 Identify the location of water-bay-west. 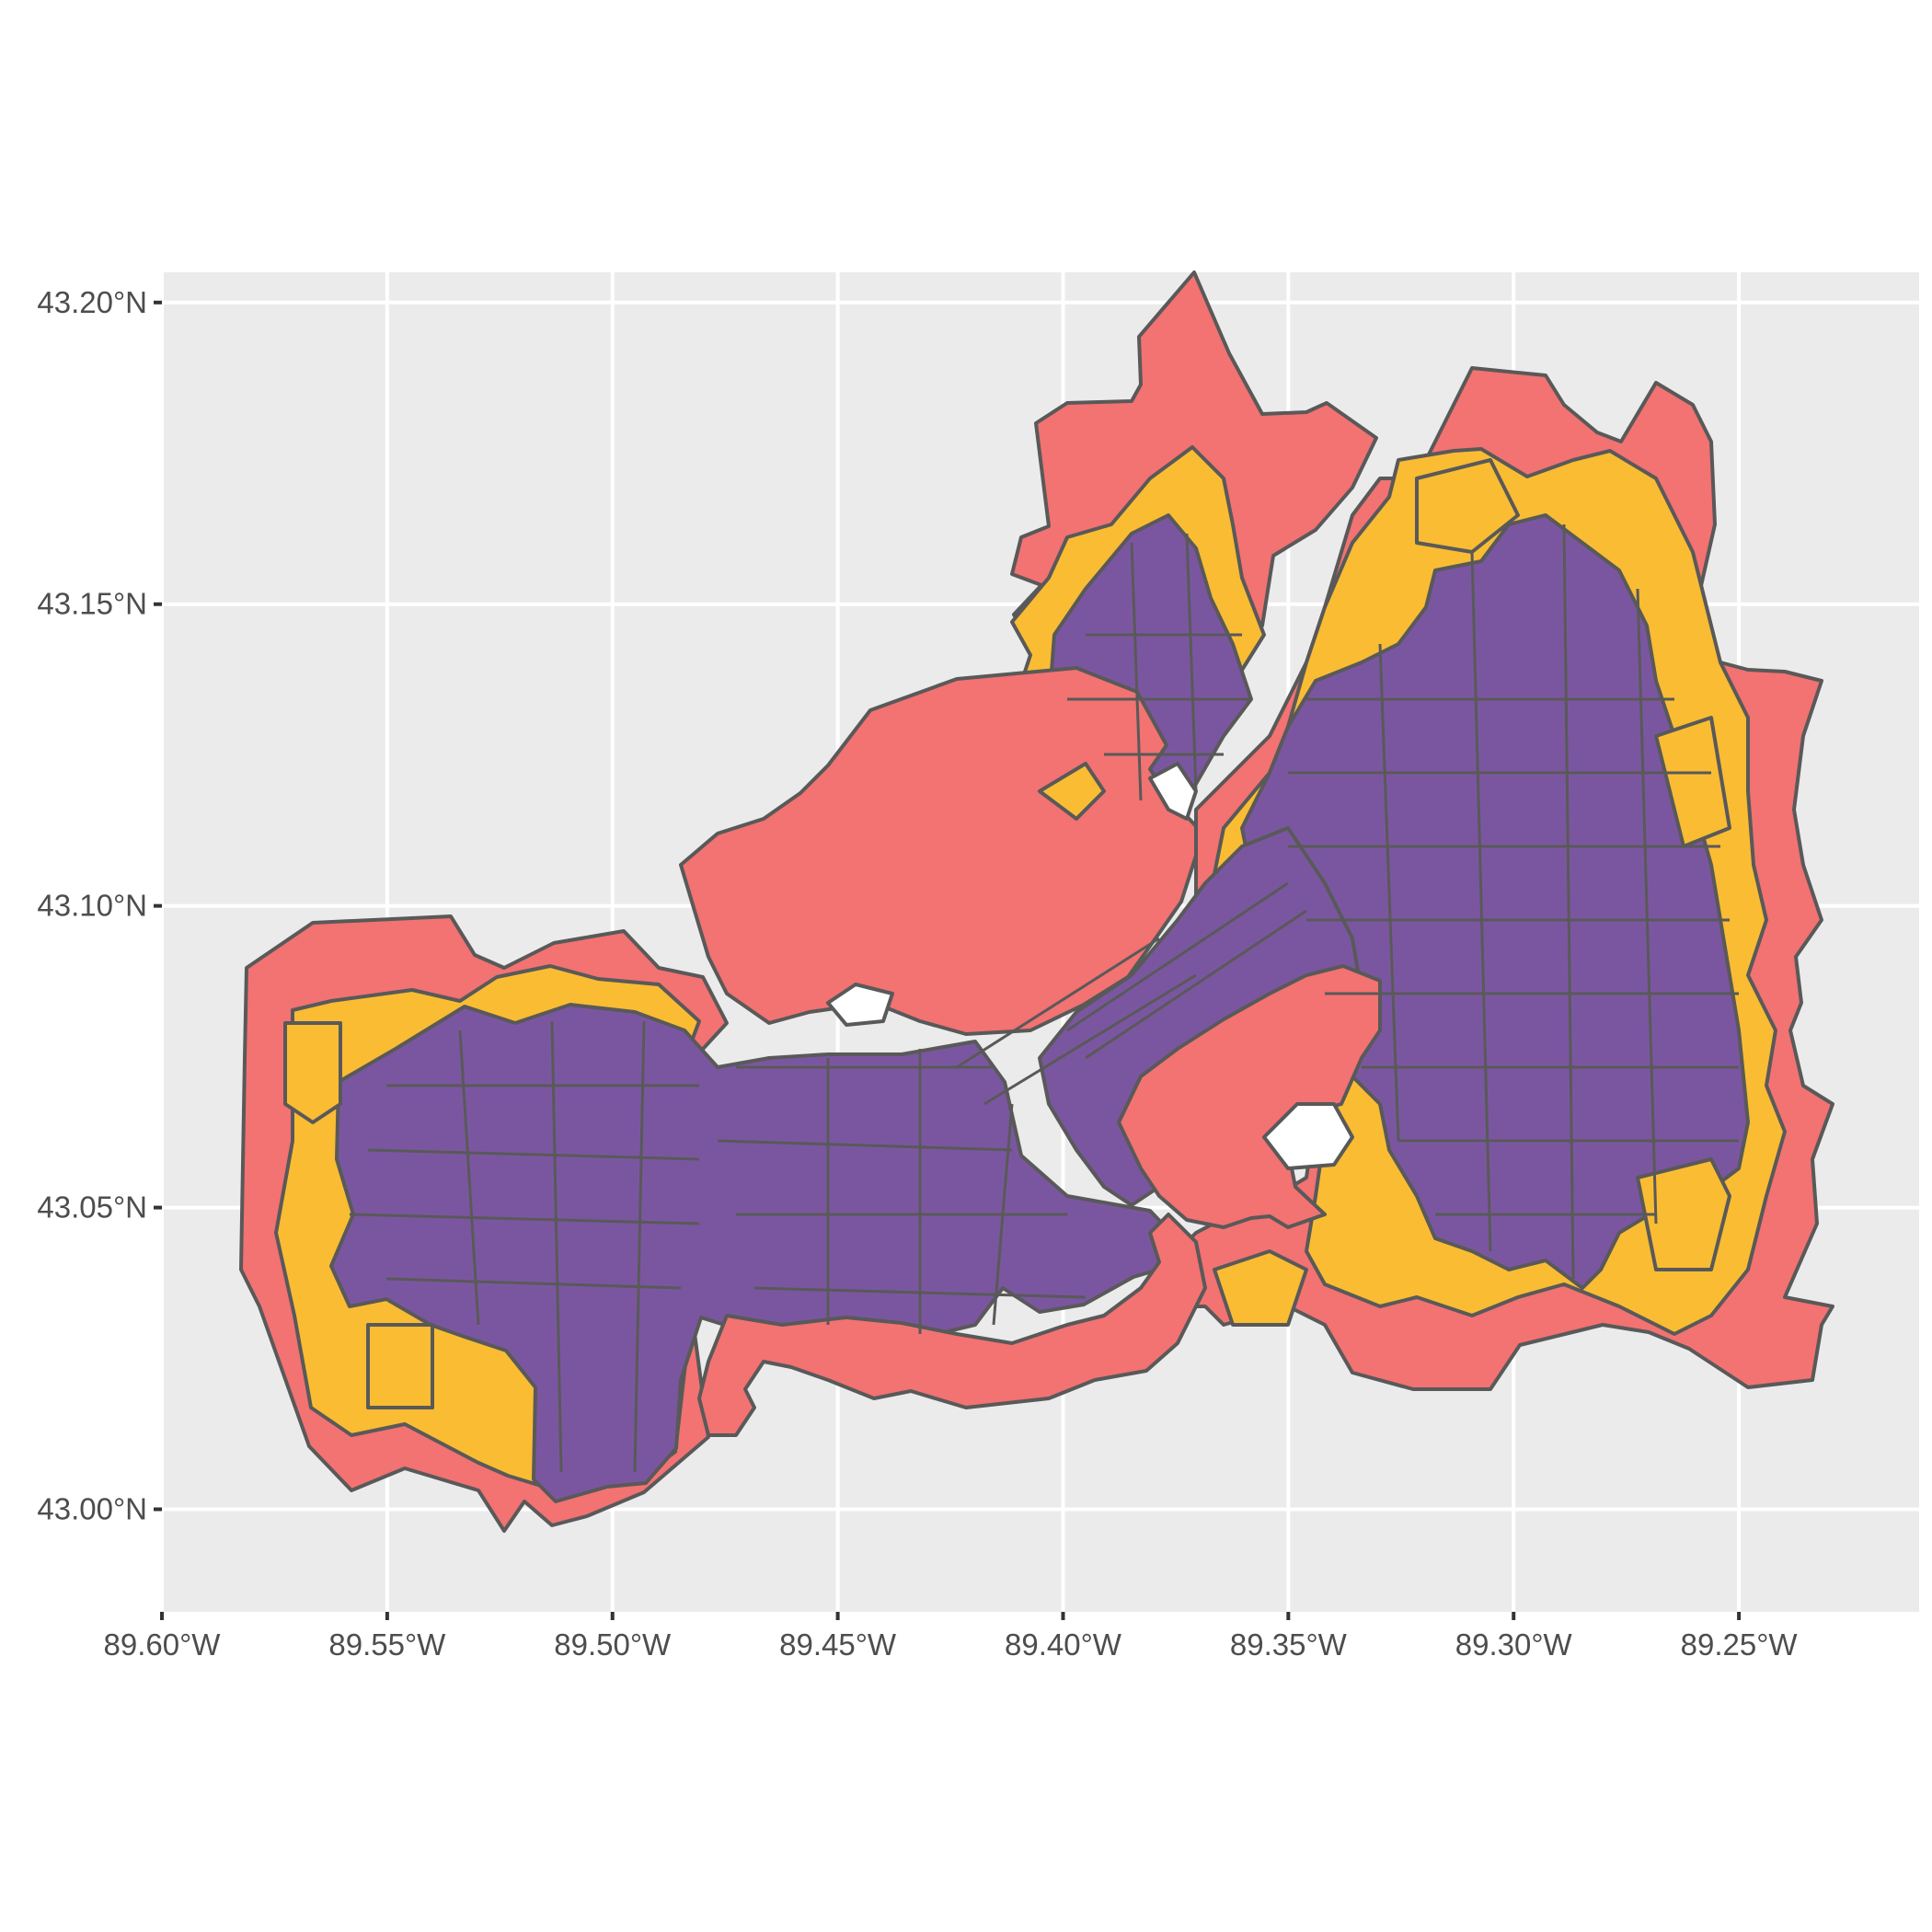
(860, 1005).